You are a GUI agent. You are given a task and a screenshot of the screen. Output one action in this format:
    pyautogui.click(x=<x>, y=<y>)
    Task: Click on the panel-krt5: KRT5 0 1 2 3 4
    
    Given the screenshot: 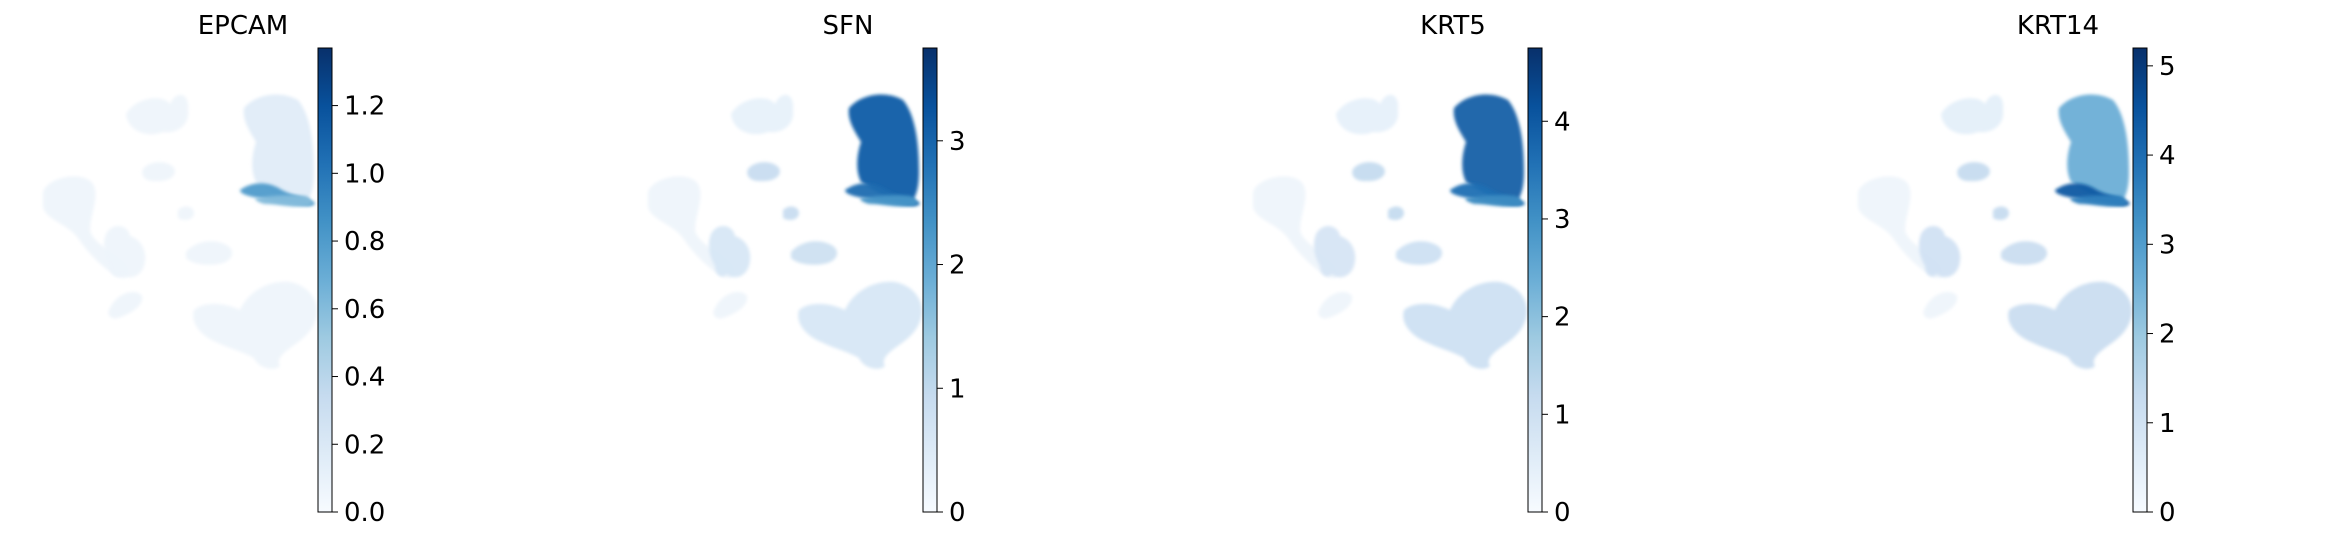 What is the action you would take?
    pyautogui.click(x=1412, y=269)
    